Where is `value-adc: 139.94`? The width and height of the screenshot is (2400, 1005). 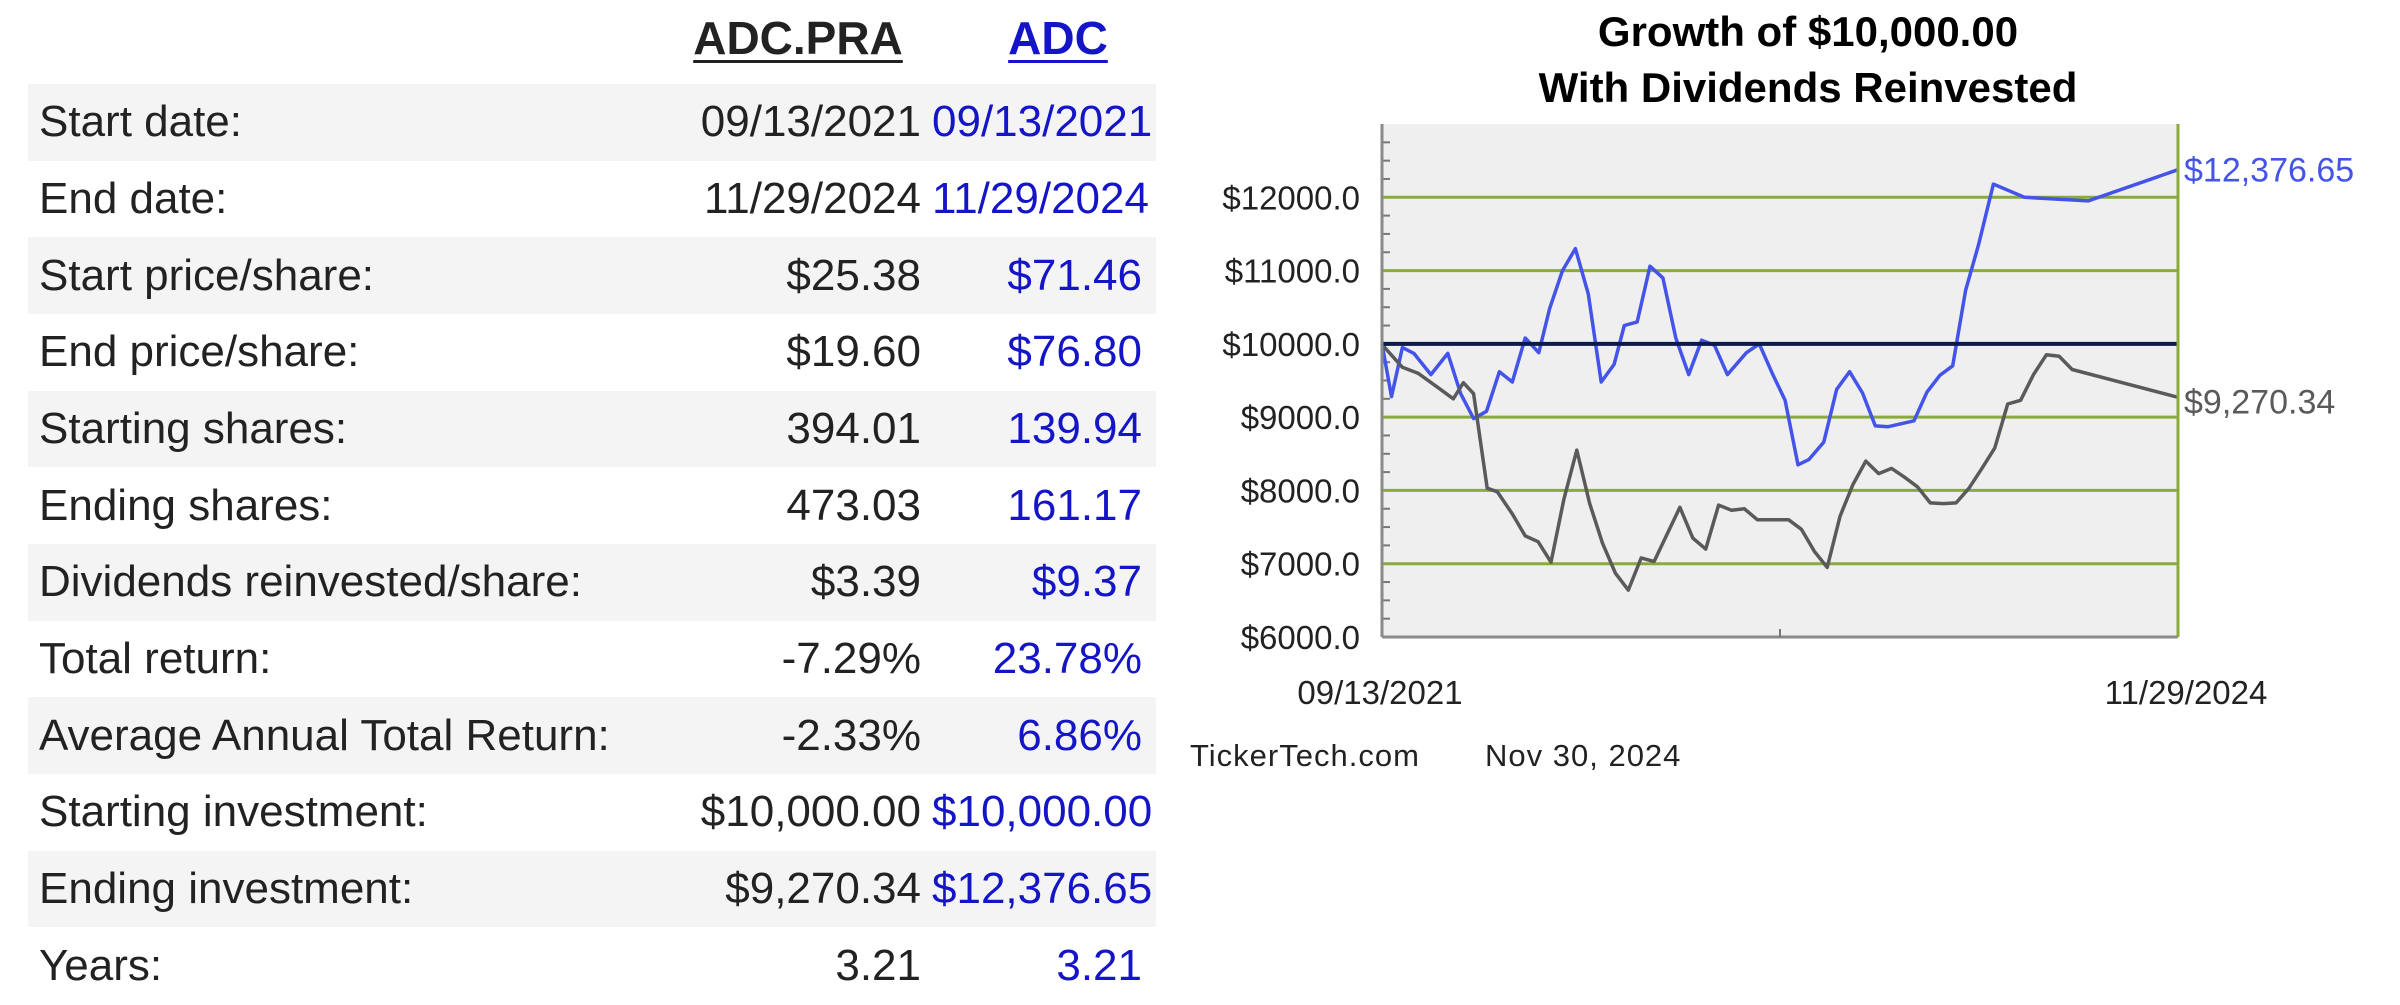
value-adc: 139.94 is located at coordinates (1074, 428).